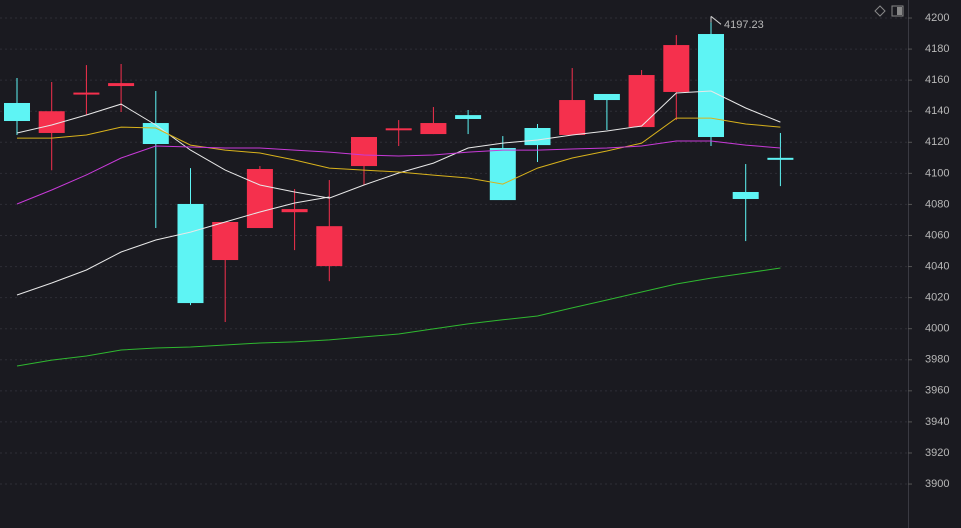 Image resolution: width=961 pixels, height=528 pixels. What do you see at coordinates (937, 235) in the screenshot?
I see `y-tick-label: 4060` at bounding box center [937, 235].